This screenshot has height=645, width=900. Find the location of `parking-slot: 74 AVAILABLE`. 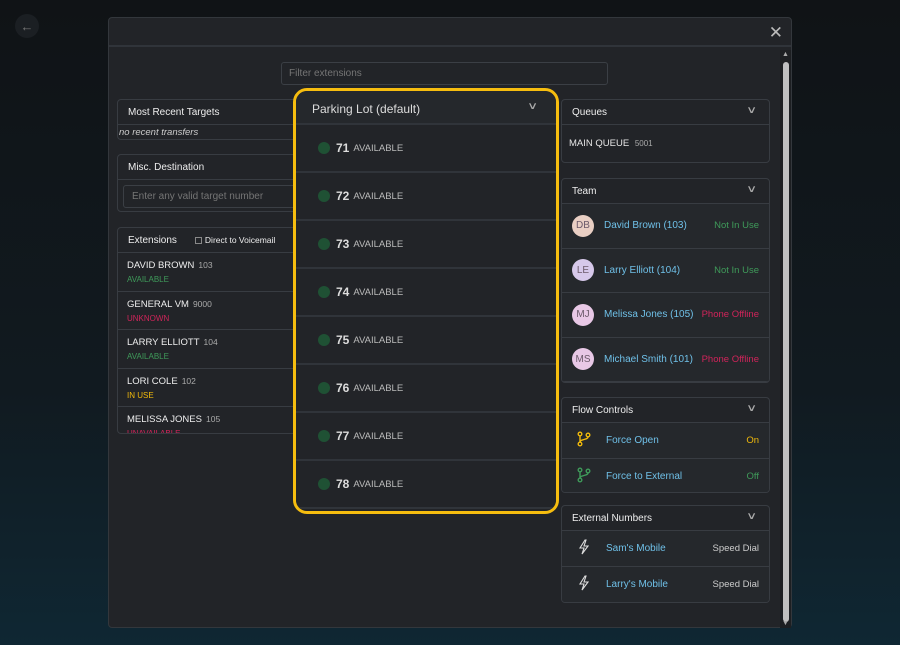

parking-slot: 74 AVAILABLE is located at coordinates (426, 293).